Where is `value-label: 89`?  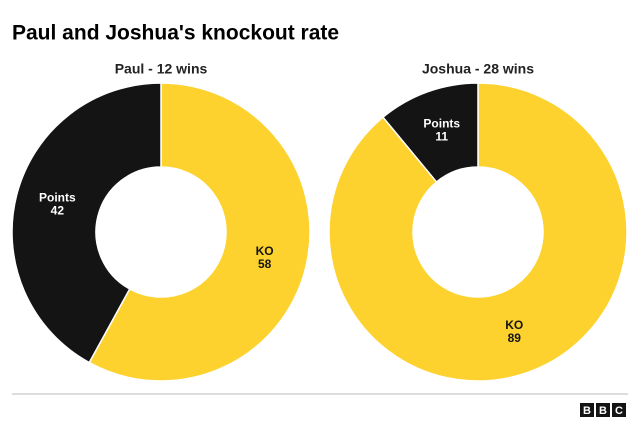
value-label: 89 is located at coordinates (515, 338).